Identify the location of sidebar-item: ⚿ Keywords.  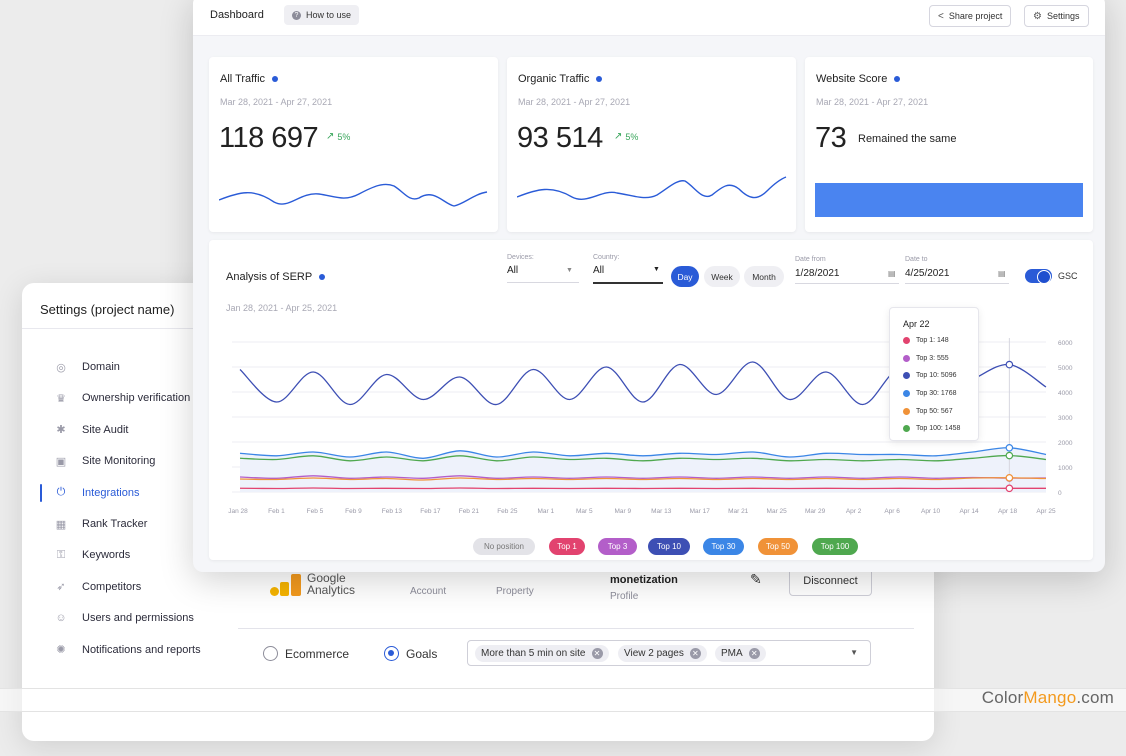
(122, 555).